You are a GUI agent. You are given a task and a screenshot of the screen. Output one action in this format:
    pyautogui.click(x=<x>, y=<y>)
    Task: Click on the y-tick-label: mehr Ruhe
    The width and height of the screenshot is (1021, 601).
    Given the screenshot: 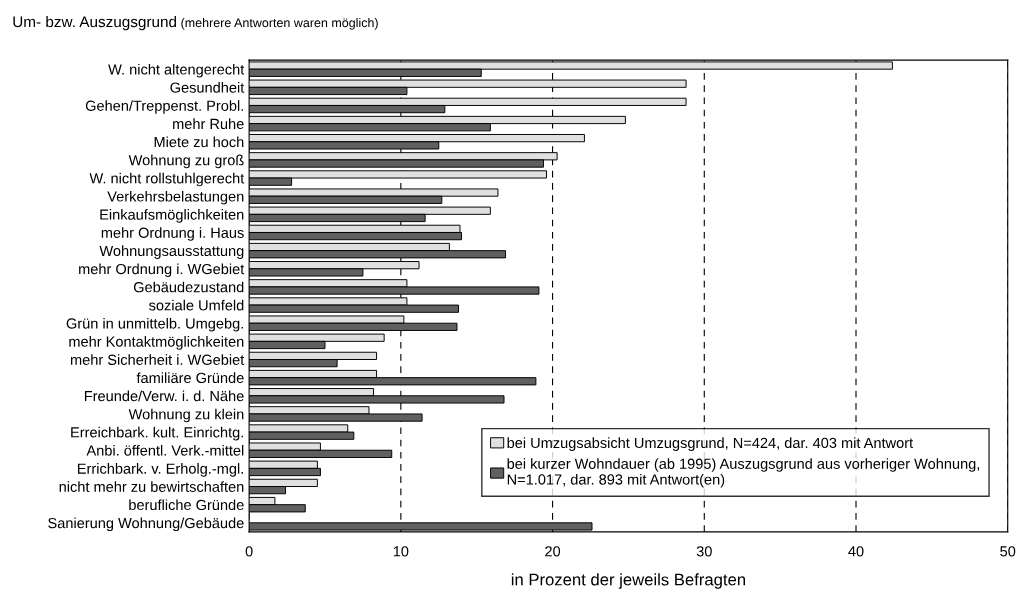 What is the action you would take?
    pyautogui.click(x=208, y=124)
    